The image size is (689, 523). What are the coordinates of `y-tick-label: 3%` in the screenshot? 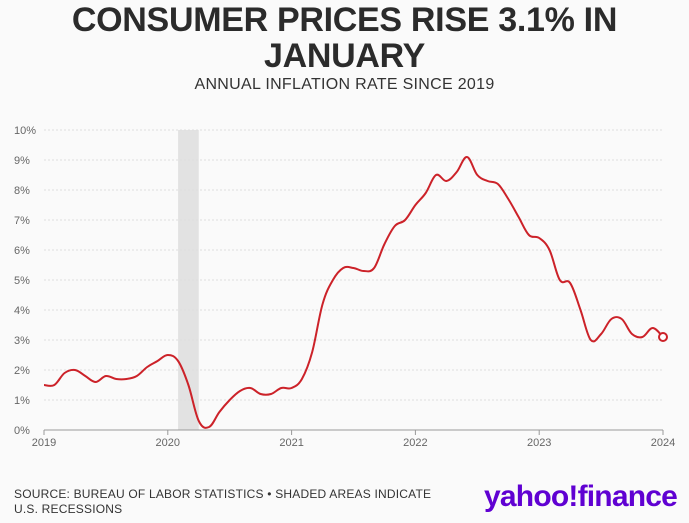 It's located at (22, 341).